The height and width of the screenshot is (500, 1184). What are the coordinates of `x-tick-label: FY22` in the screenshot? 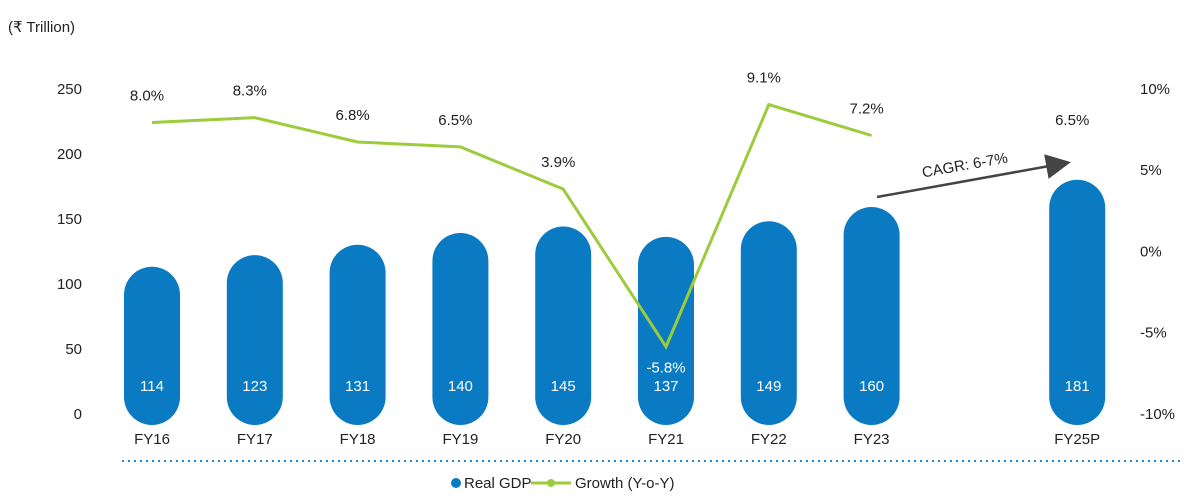 It's located at (769, 439).